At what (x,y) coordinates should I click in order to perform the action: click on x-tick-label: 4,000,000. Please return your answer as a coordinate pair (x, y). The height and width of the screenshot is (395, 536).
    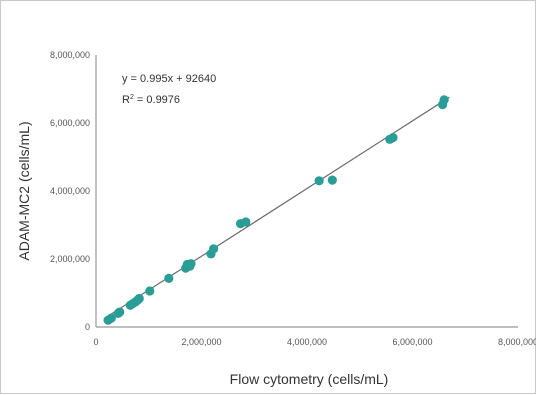
    Looking at the image, I should click on (307, 342).